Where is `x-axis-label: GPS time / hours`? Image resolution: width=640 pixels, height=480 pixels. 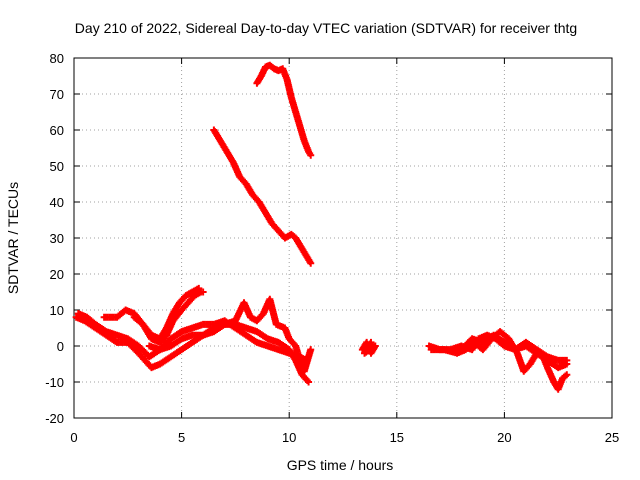
x-axis-label: GPS time / hours is located at coordinates (340, 465).